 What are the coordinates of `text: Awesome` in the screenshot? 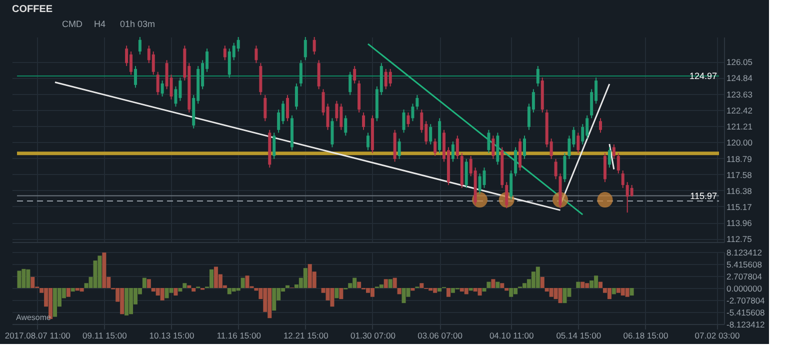 It's located at (34, 317).